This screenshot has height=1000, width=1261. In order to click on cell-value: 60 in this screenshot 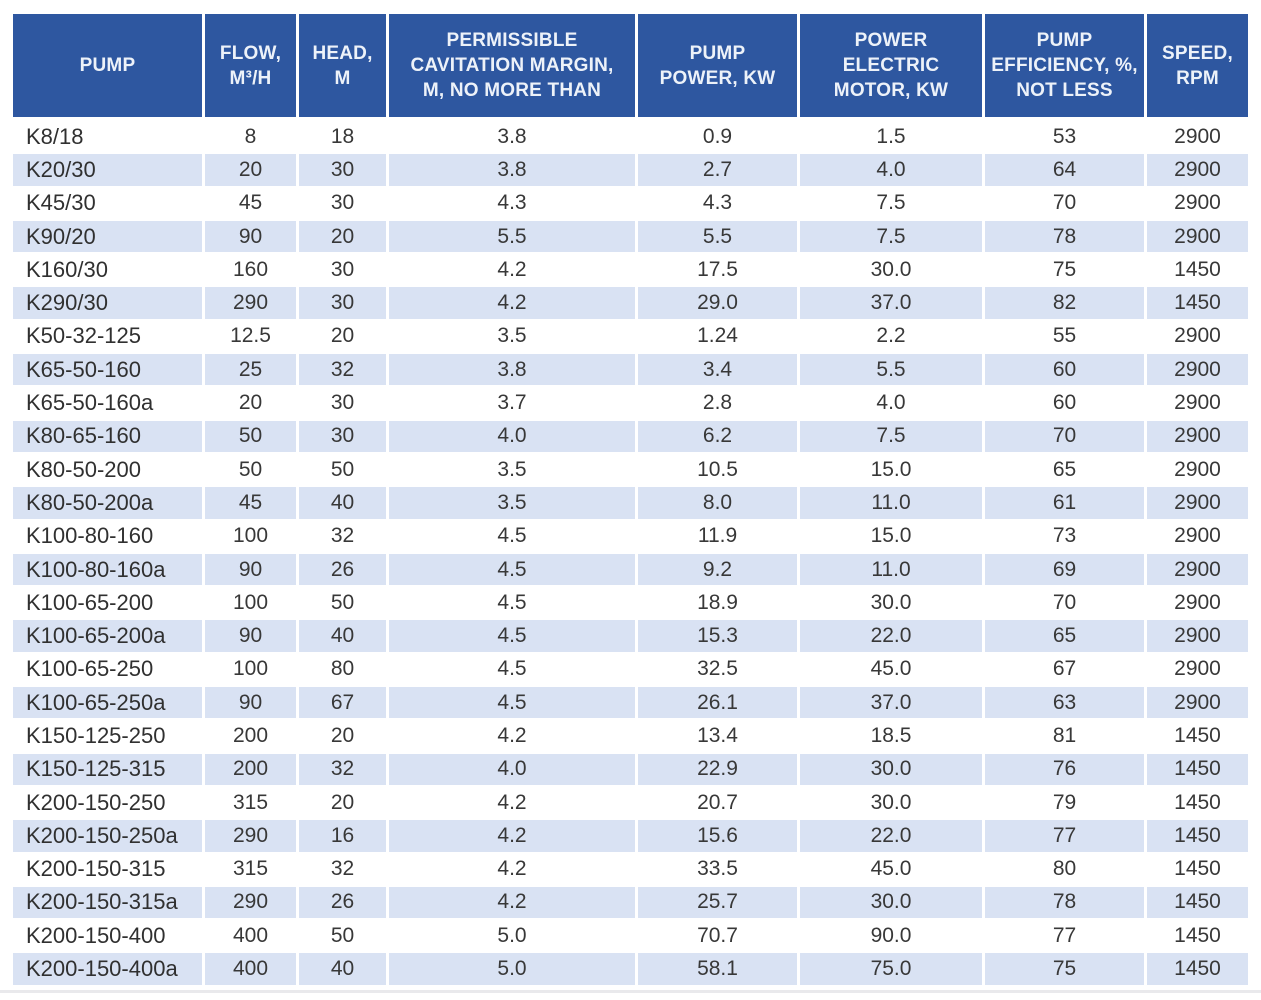, I will do `click(1066, 371)`.